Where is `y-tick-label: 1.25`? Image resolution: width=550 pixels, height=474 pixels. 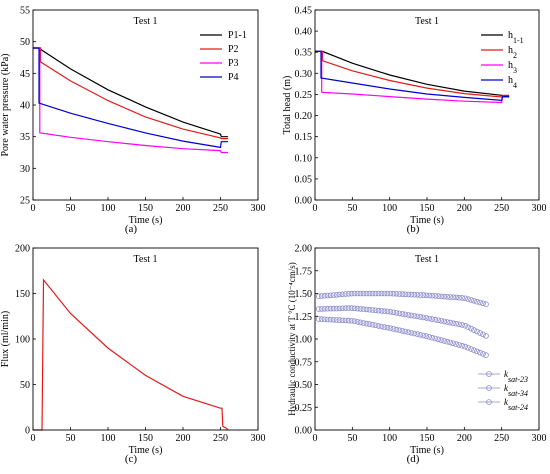
y-tick-label: 1.25 is located at coordinates (304, 317).